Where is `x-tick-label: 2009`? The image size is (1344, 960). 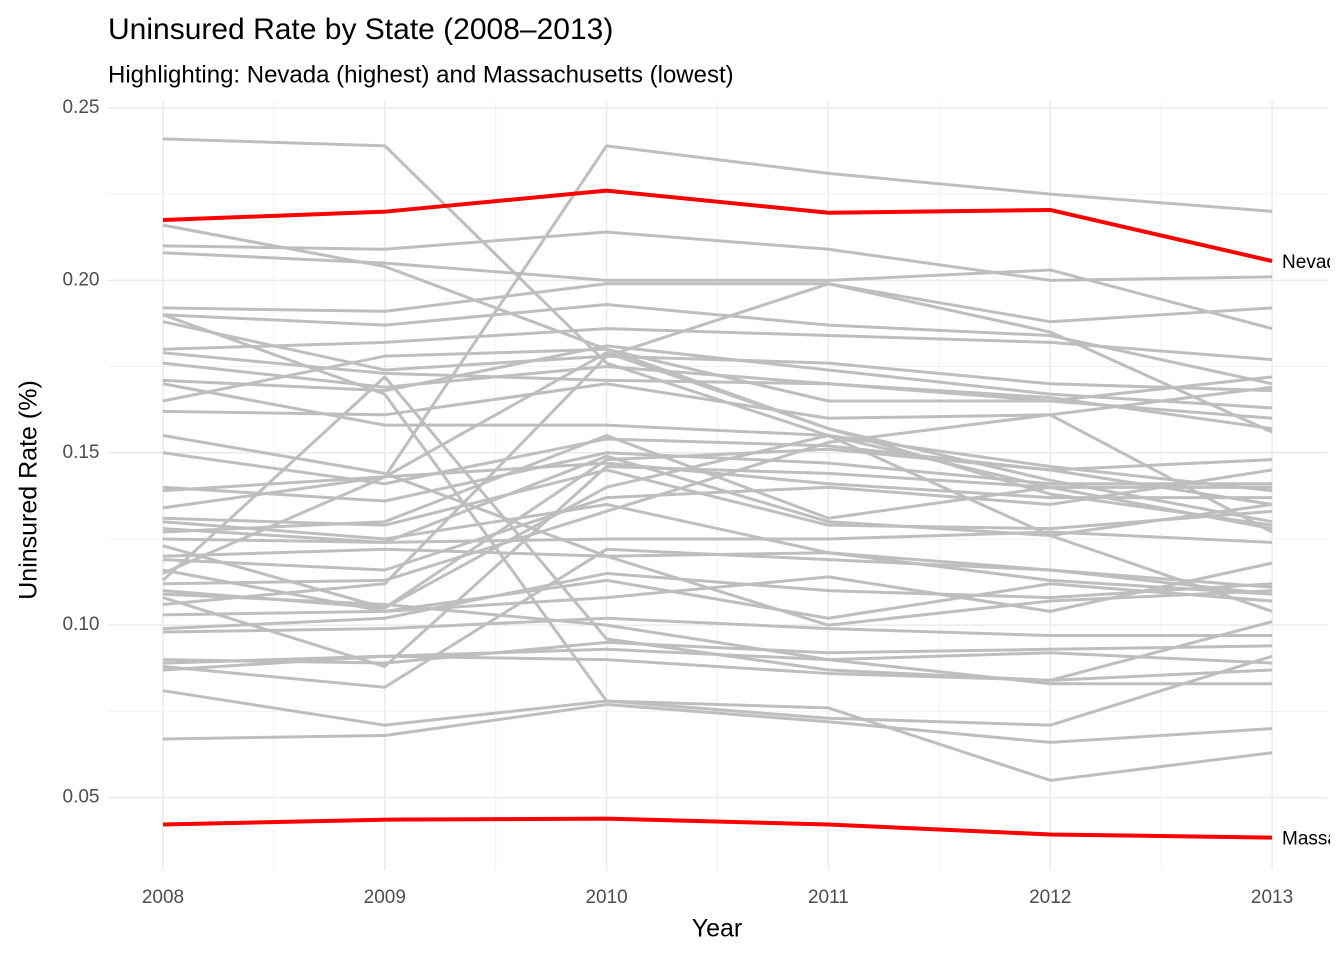 x-tick-label: 2009 is located at coordinates (385, 897).